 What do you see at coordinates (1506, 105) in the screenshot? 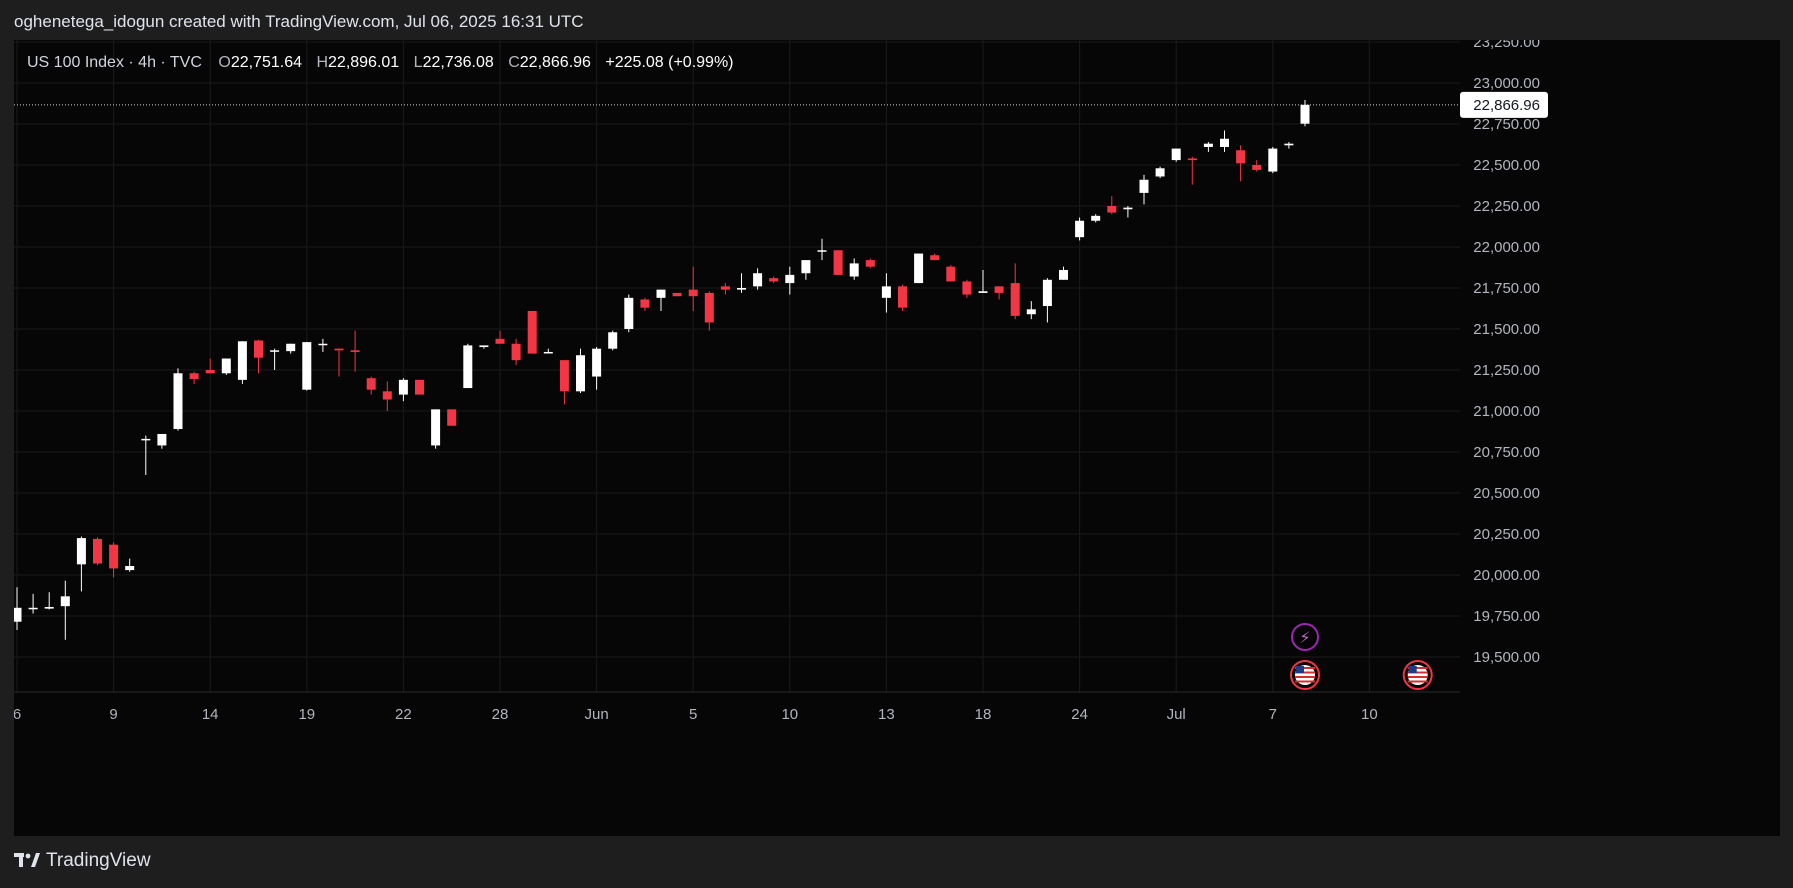
I see `last-price-label: 22,866.96` at bounding box center [1506, 105].